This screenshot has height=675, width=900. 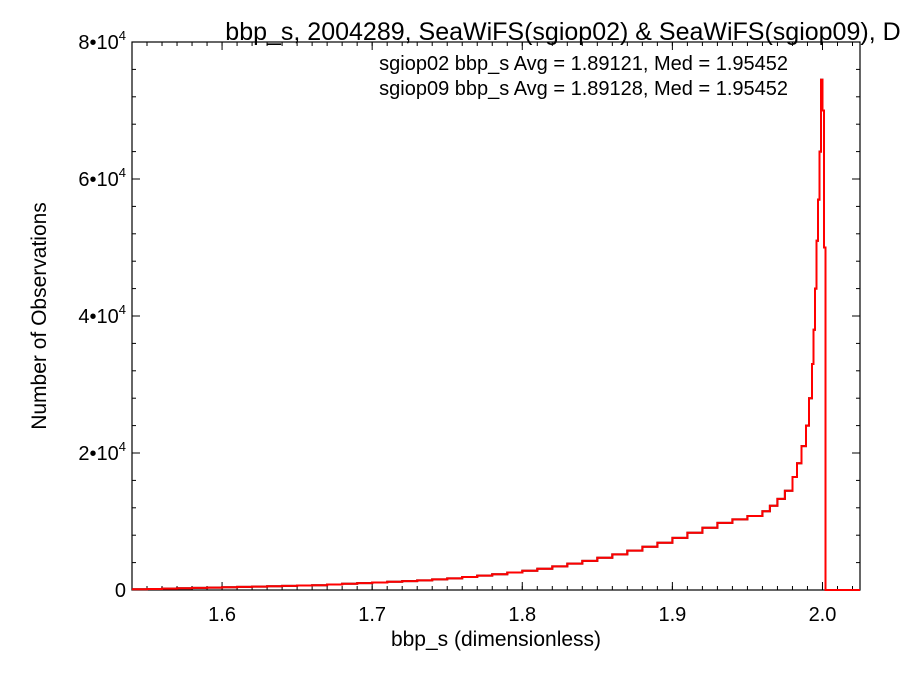 What do you see at coordinates (98, 454) in the screenshot?
I see `y-tick-base: 2•10` at bounding box center [98, 454].